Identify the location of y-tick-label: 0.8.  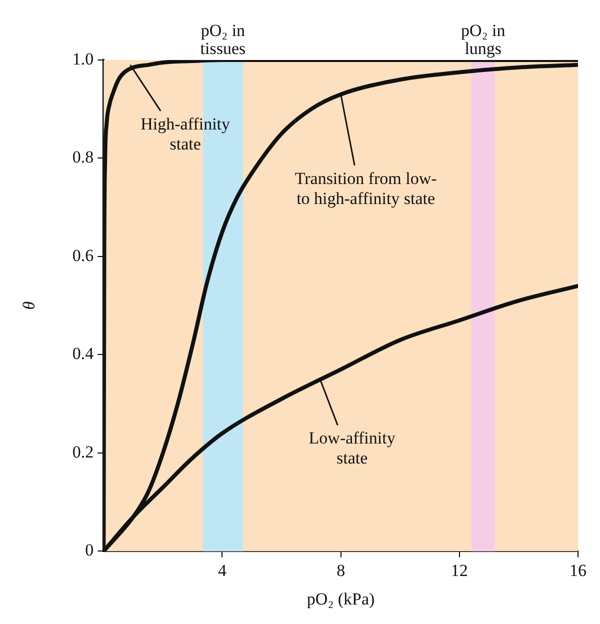
(83, 157).